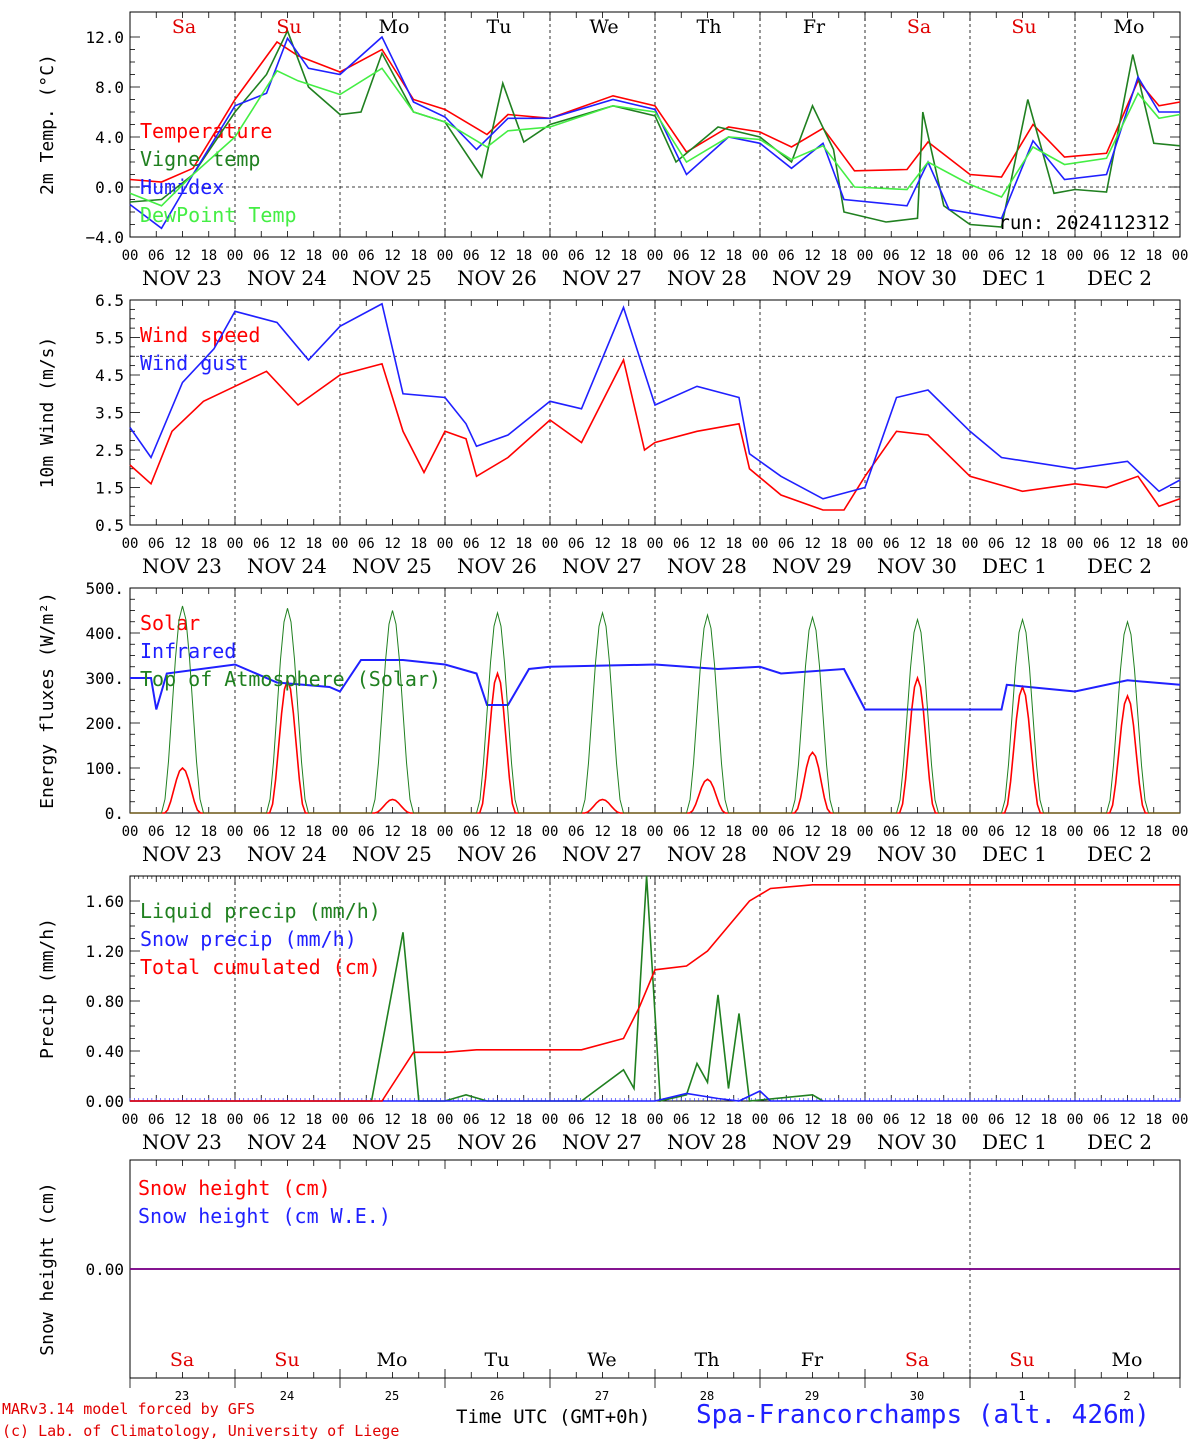 This screenshot has width=1194, height=1442. Describe the element at coordinates (182, 1360) in the screenshot. I see `day-label-bottom: Sa` at that location.